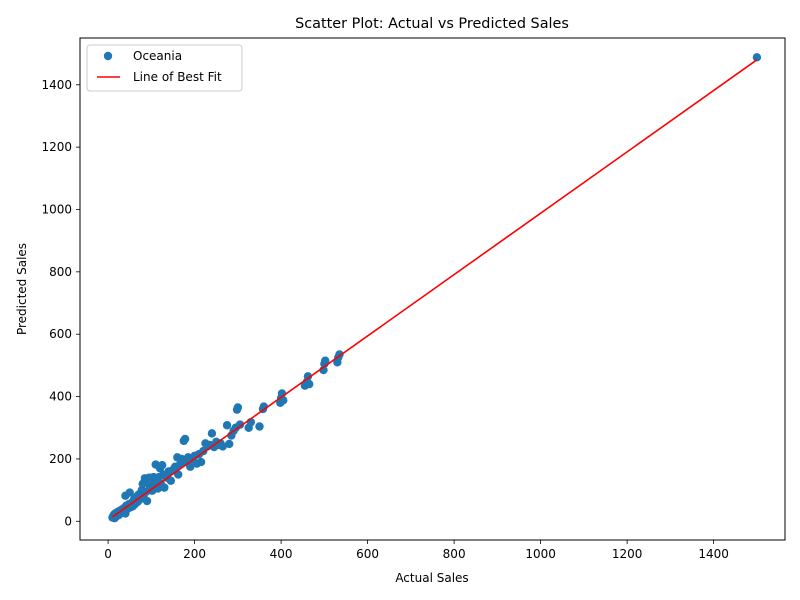 This screenshot has width=800, height=600. Describe the element at coordinates (627, 554) in the screenshot. I see `x-tick-label: 1200` at that location.